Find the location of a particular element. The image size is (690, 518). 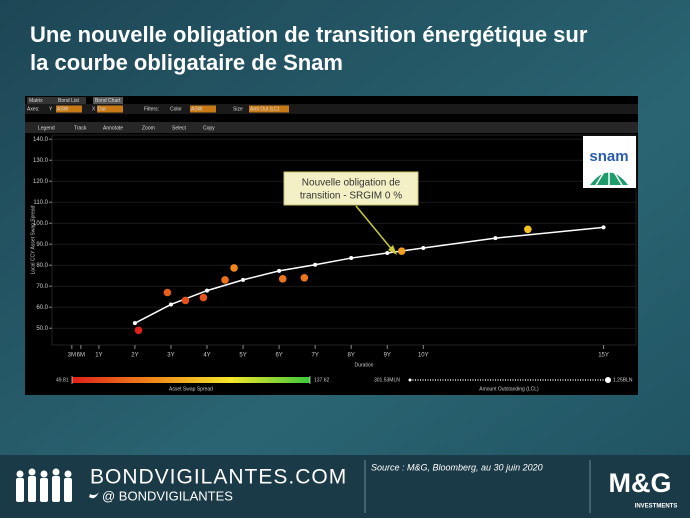

logo-text: snam is located at coordinates (608, 156).